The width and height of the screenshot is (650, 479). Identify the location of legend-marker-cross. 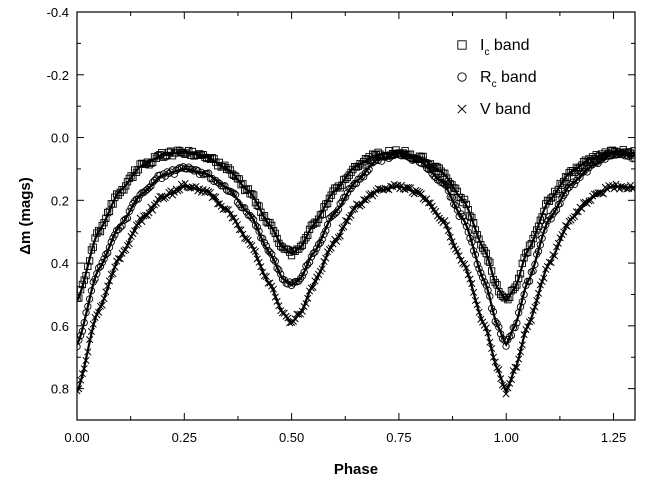
(462, 109).